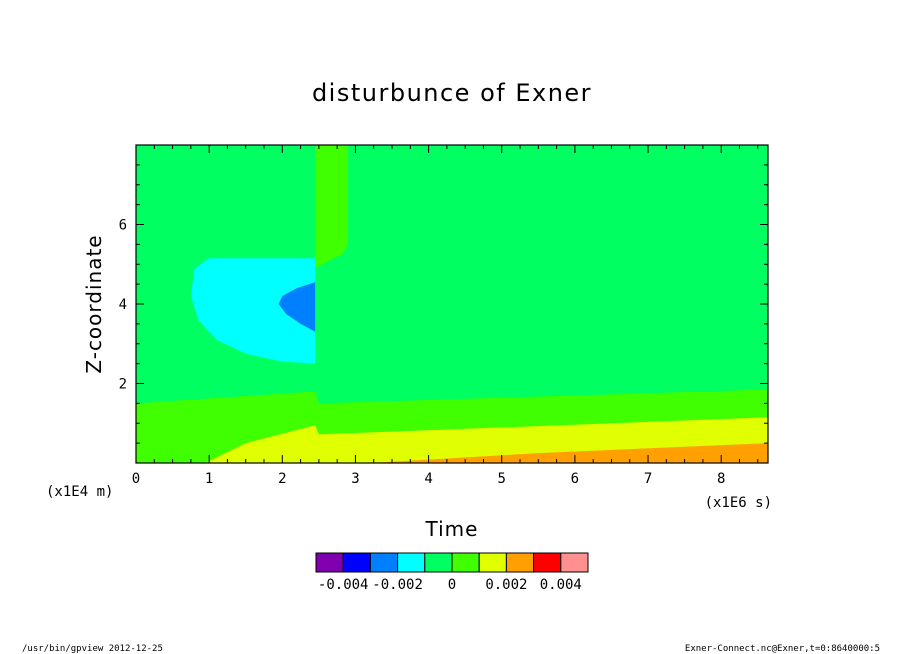 The width and height of the screenshot is (904, 654). Describe the element at coordinates (332, 207) in the screenshot. I see `positive-weak-upper-column-region` at that location.